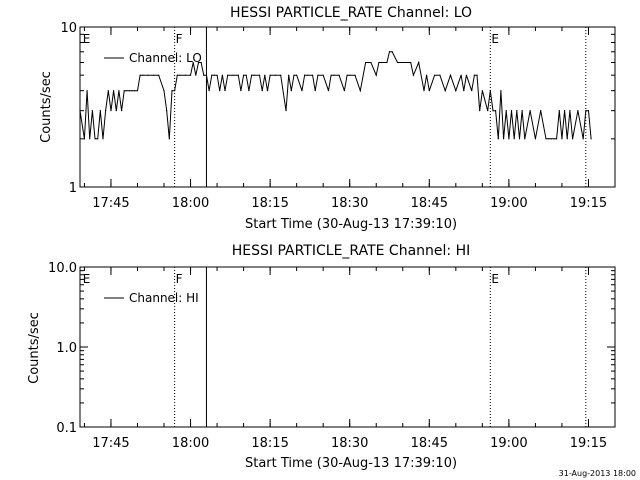 Image resolution: width=640 pixels, height=480 pixels. Describe the element at coordinates (34, 348) in the screenshot. I see `hi-y-axis-label: Counts/sec` at that location.